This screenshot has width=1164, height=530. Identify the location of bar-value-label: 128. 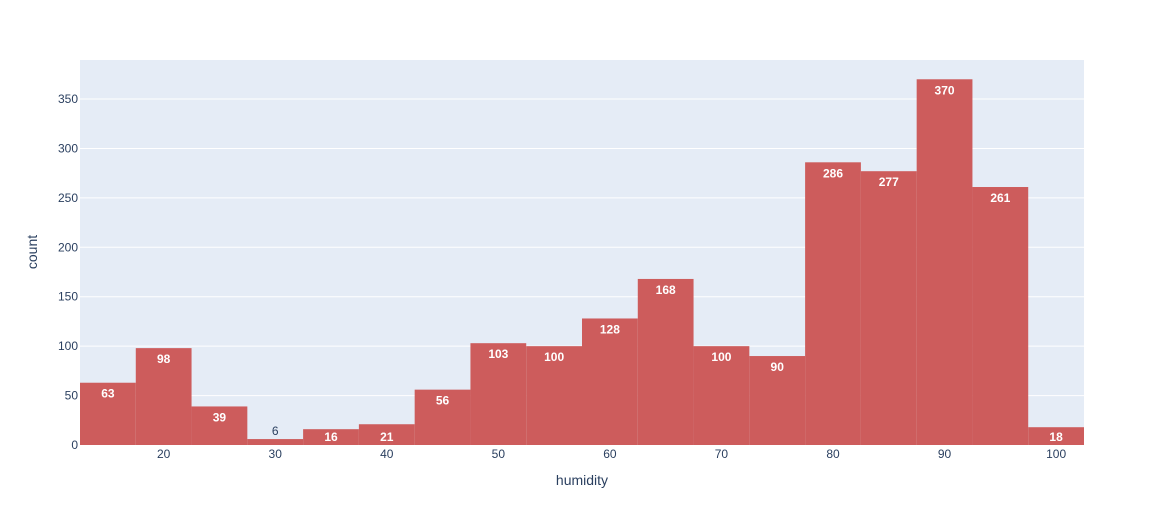
(610, 329).